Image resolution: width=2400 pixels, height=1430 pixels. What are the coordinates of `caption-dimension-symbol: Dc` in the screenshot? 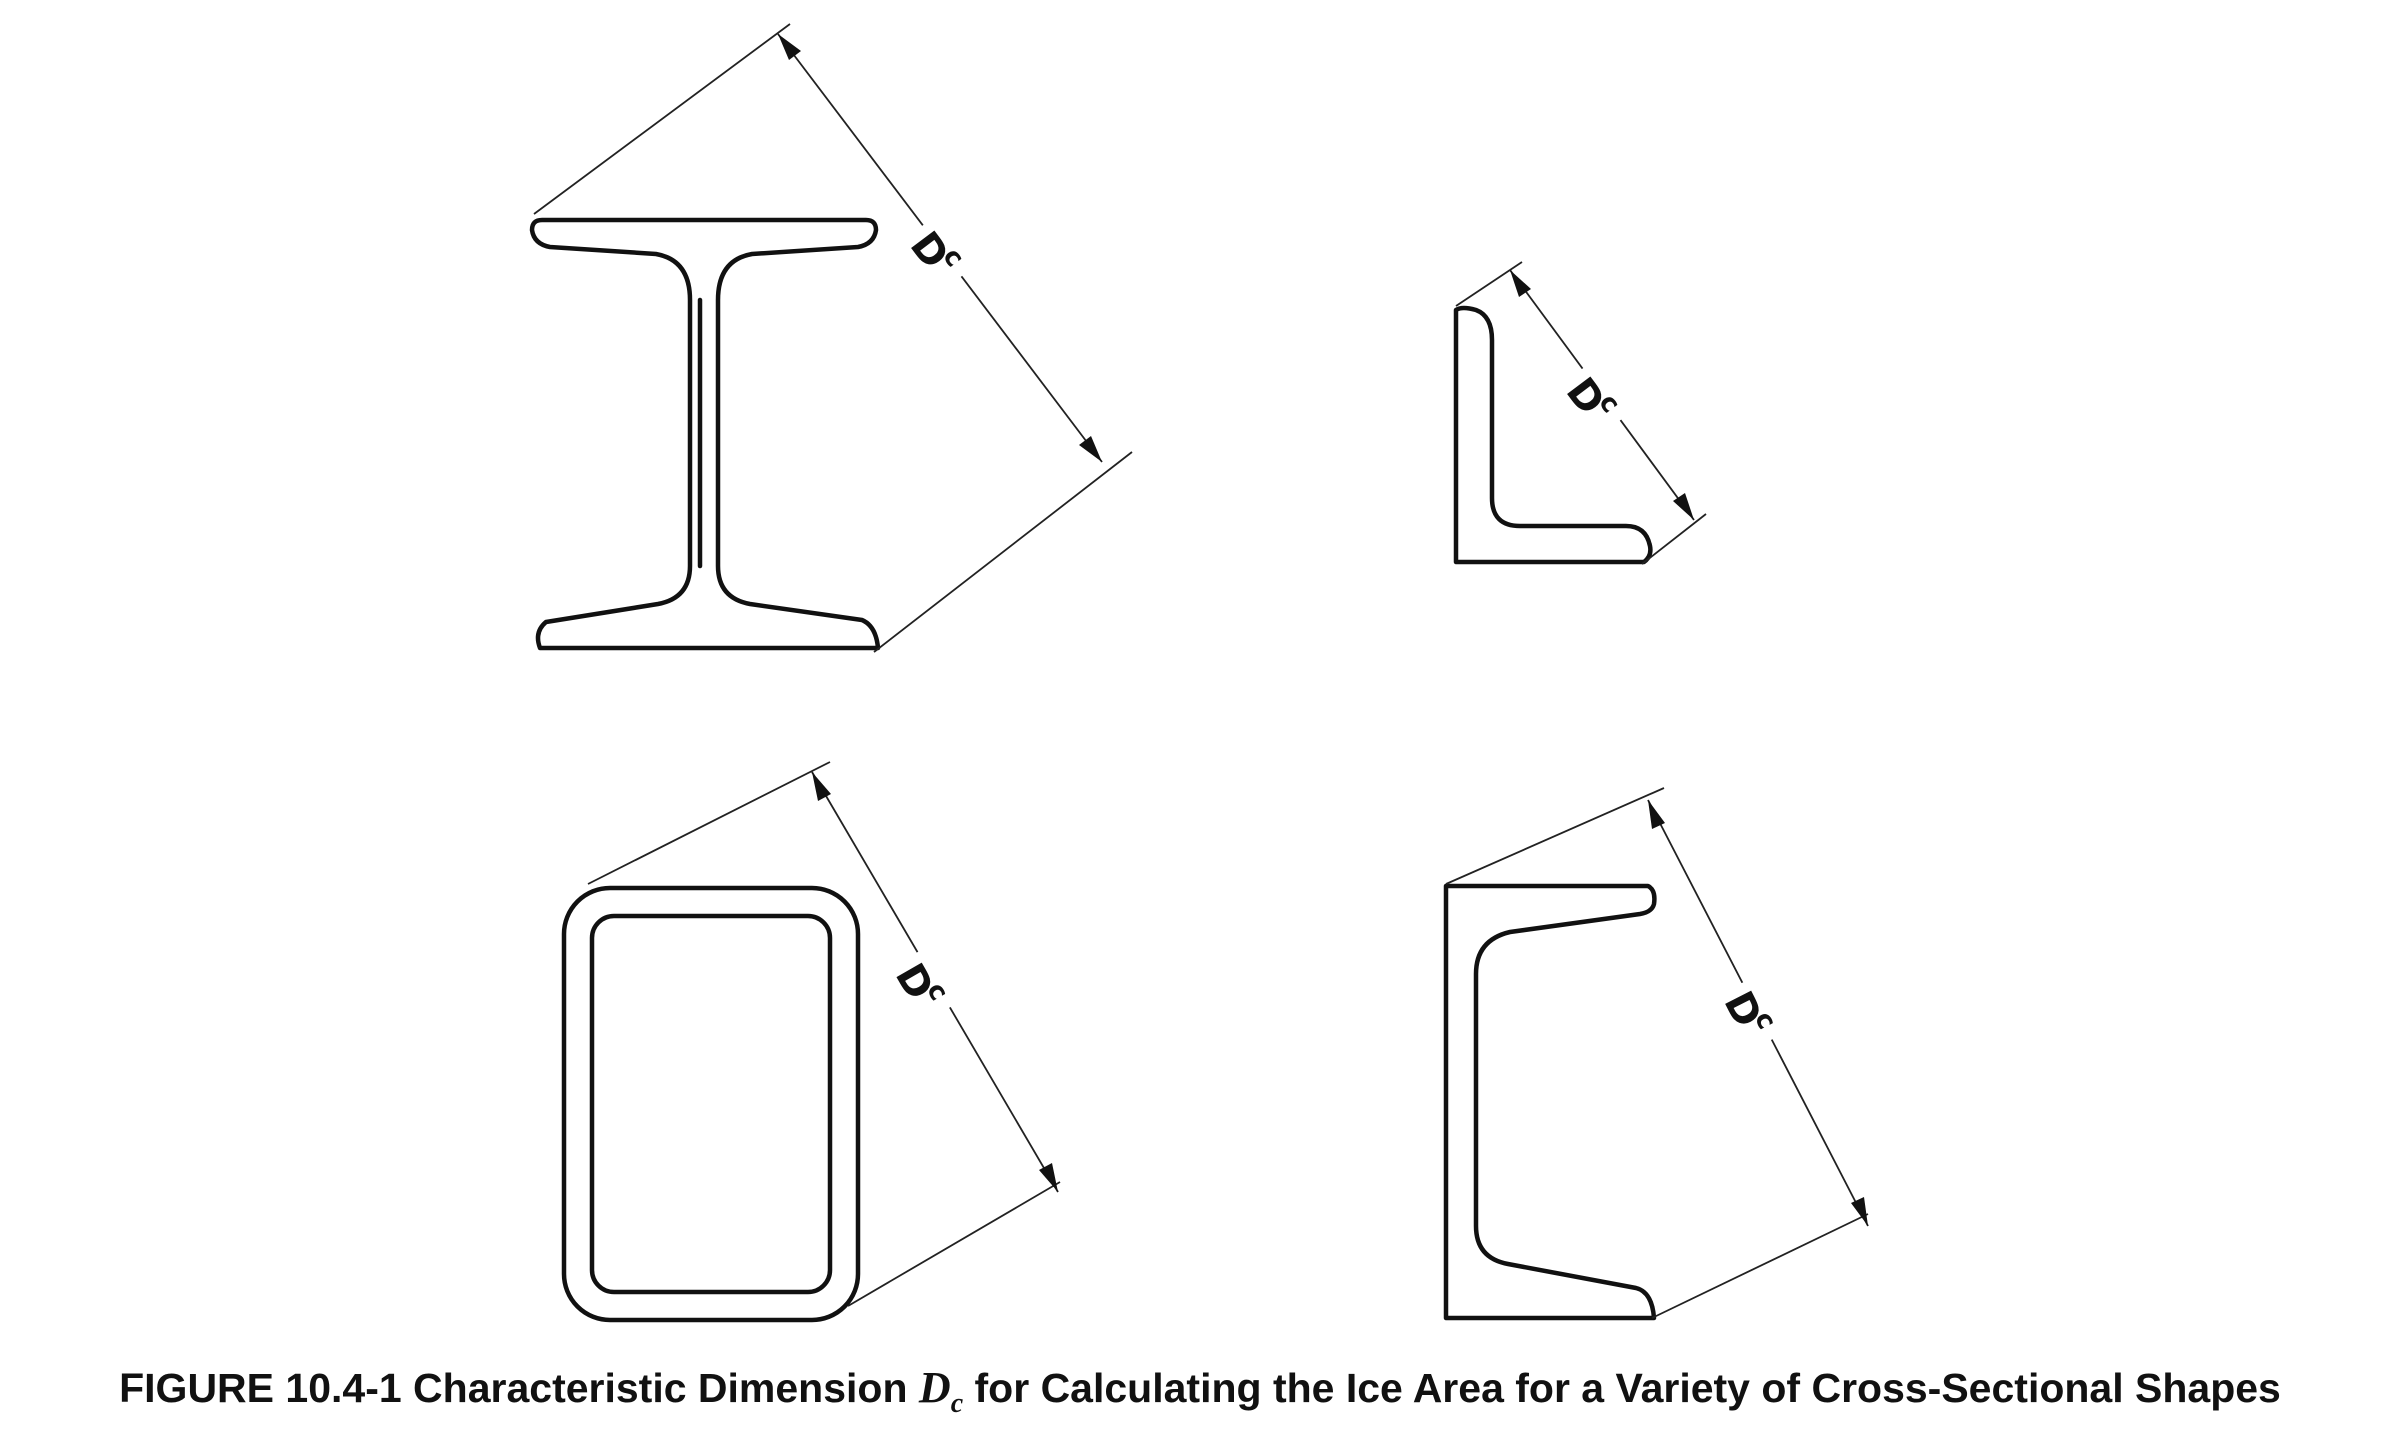 It's located at (941, 1391).